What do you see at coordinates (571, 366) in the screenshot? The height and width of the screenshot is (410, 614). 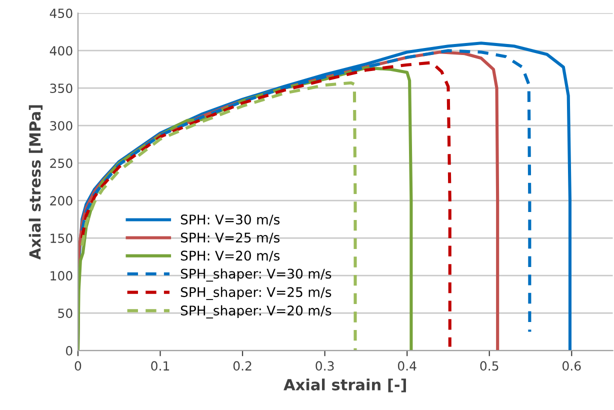 I see `x-tick-label: 0.6` at bounding box center [571, 366].